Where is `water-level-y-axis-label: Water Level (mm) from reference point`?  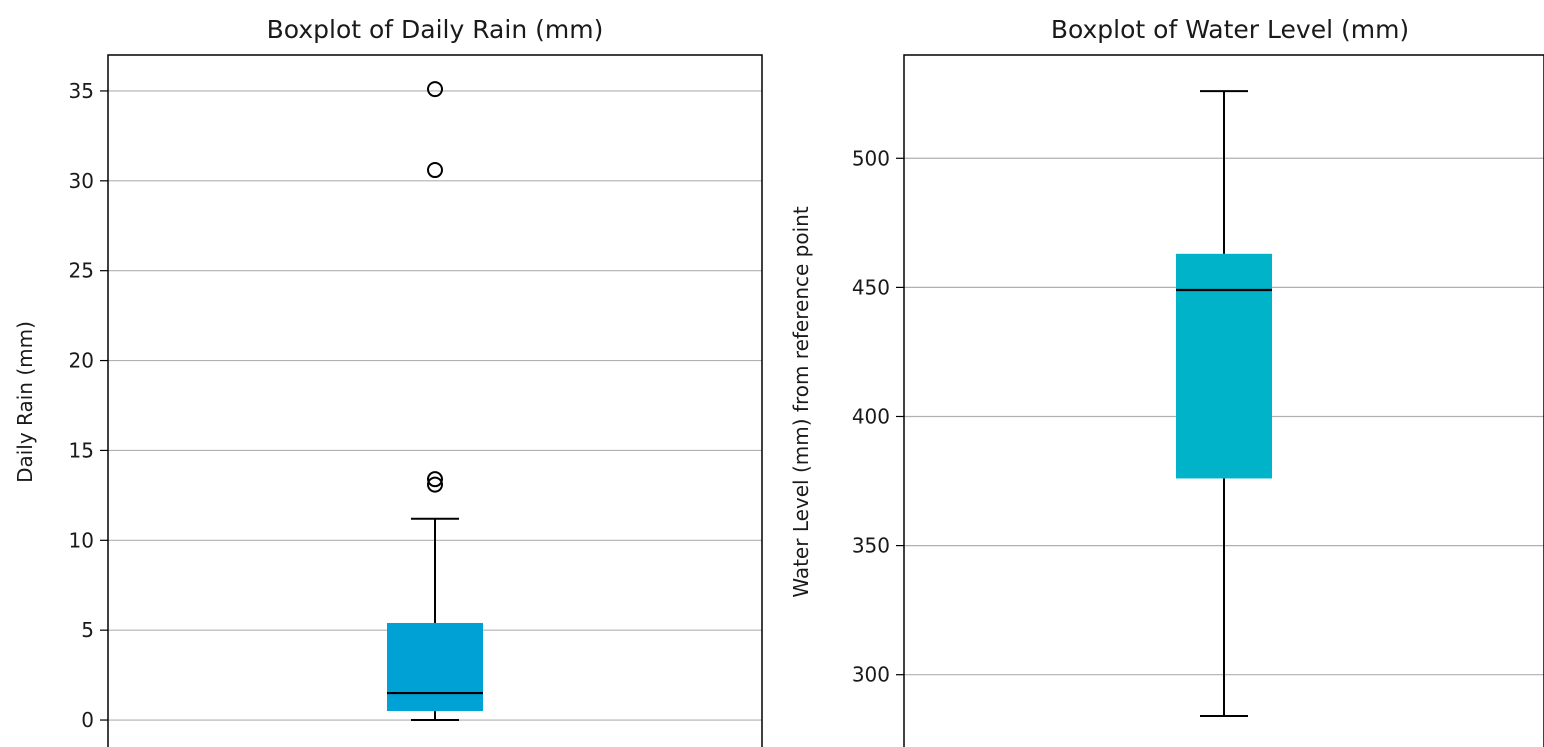
water-level-y-axis-label: Water Level (mm) from reference point is located at coordinates (801, 401).